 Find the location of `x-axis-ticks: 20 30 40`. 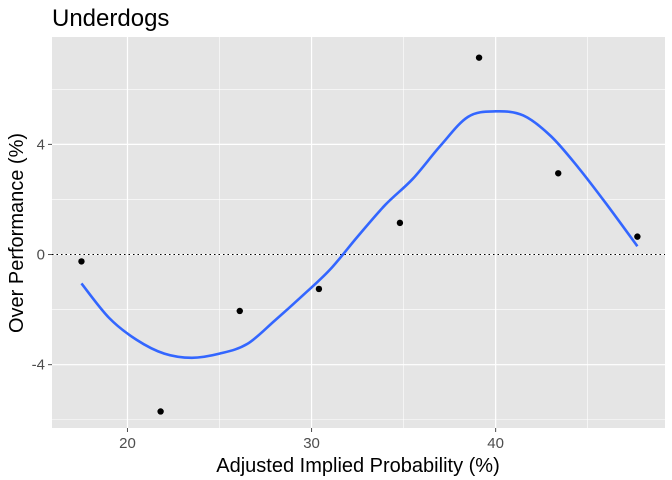

x-axis-ticks: 20 30 40 is located at coordinates (311, 440).